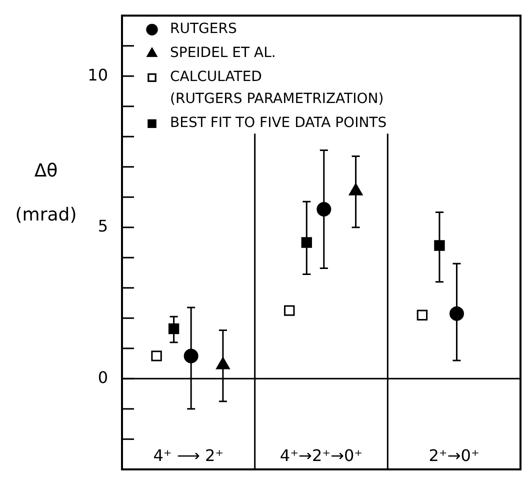 This screenshot has height=485, width=529. I want to click on x-tick-label: 4⁺→2⁺→0⁺, so click(321, 456).